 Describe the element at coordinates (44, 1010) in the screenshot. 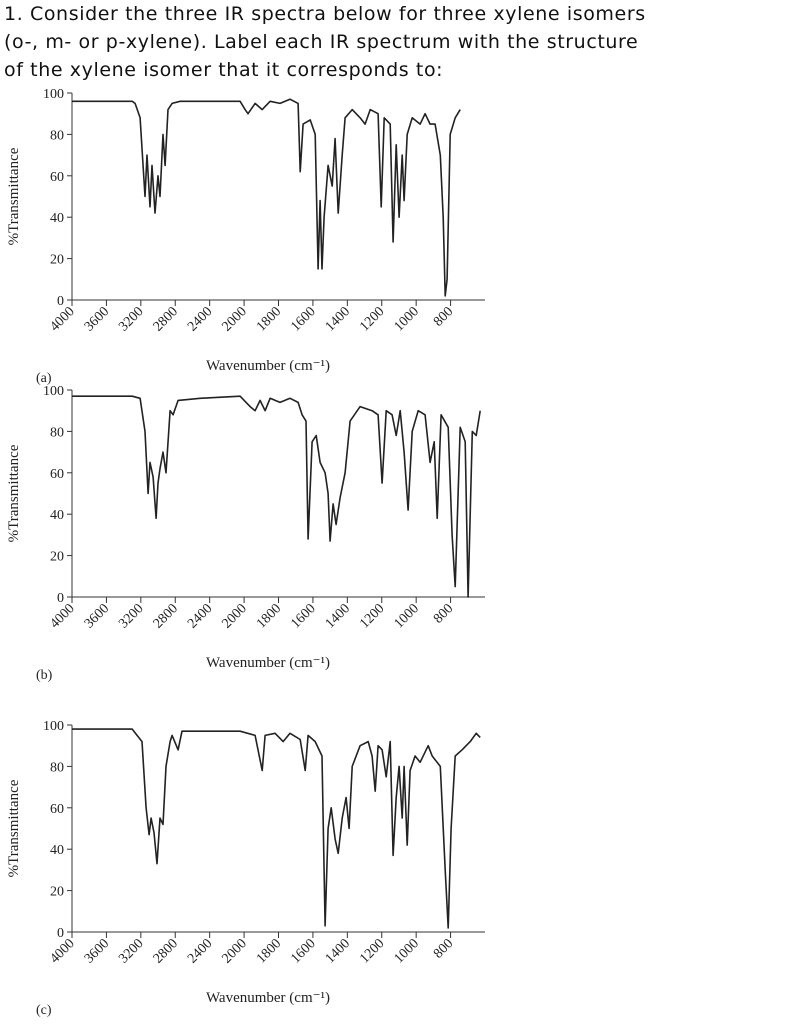

I see `panel-label: (c)` at that location.